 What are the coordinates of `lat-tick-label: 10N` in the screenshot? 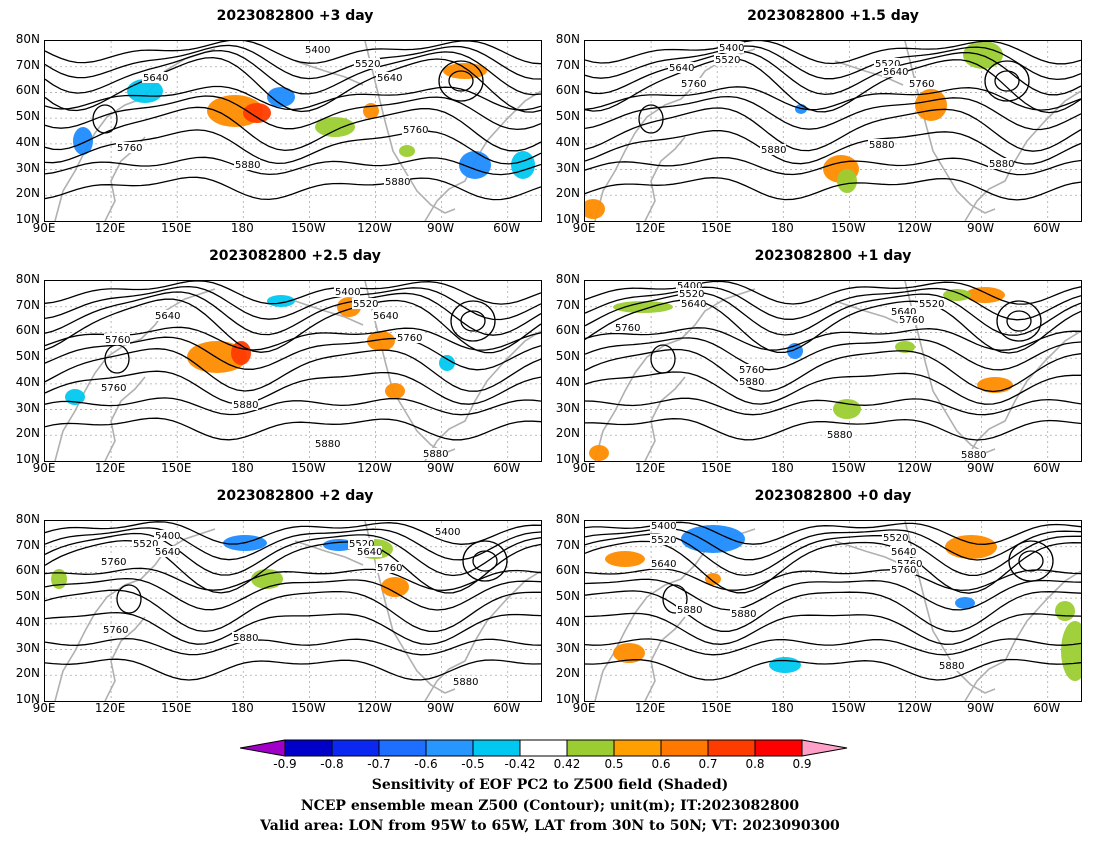 It's located at (567, 219).